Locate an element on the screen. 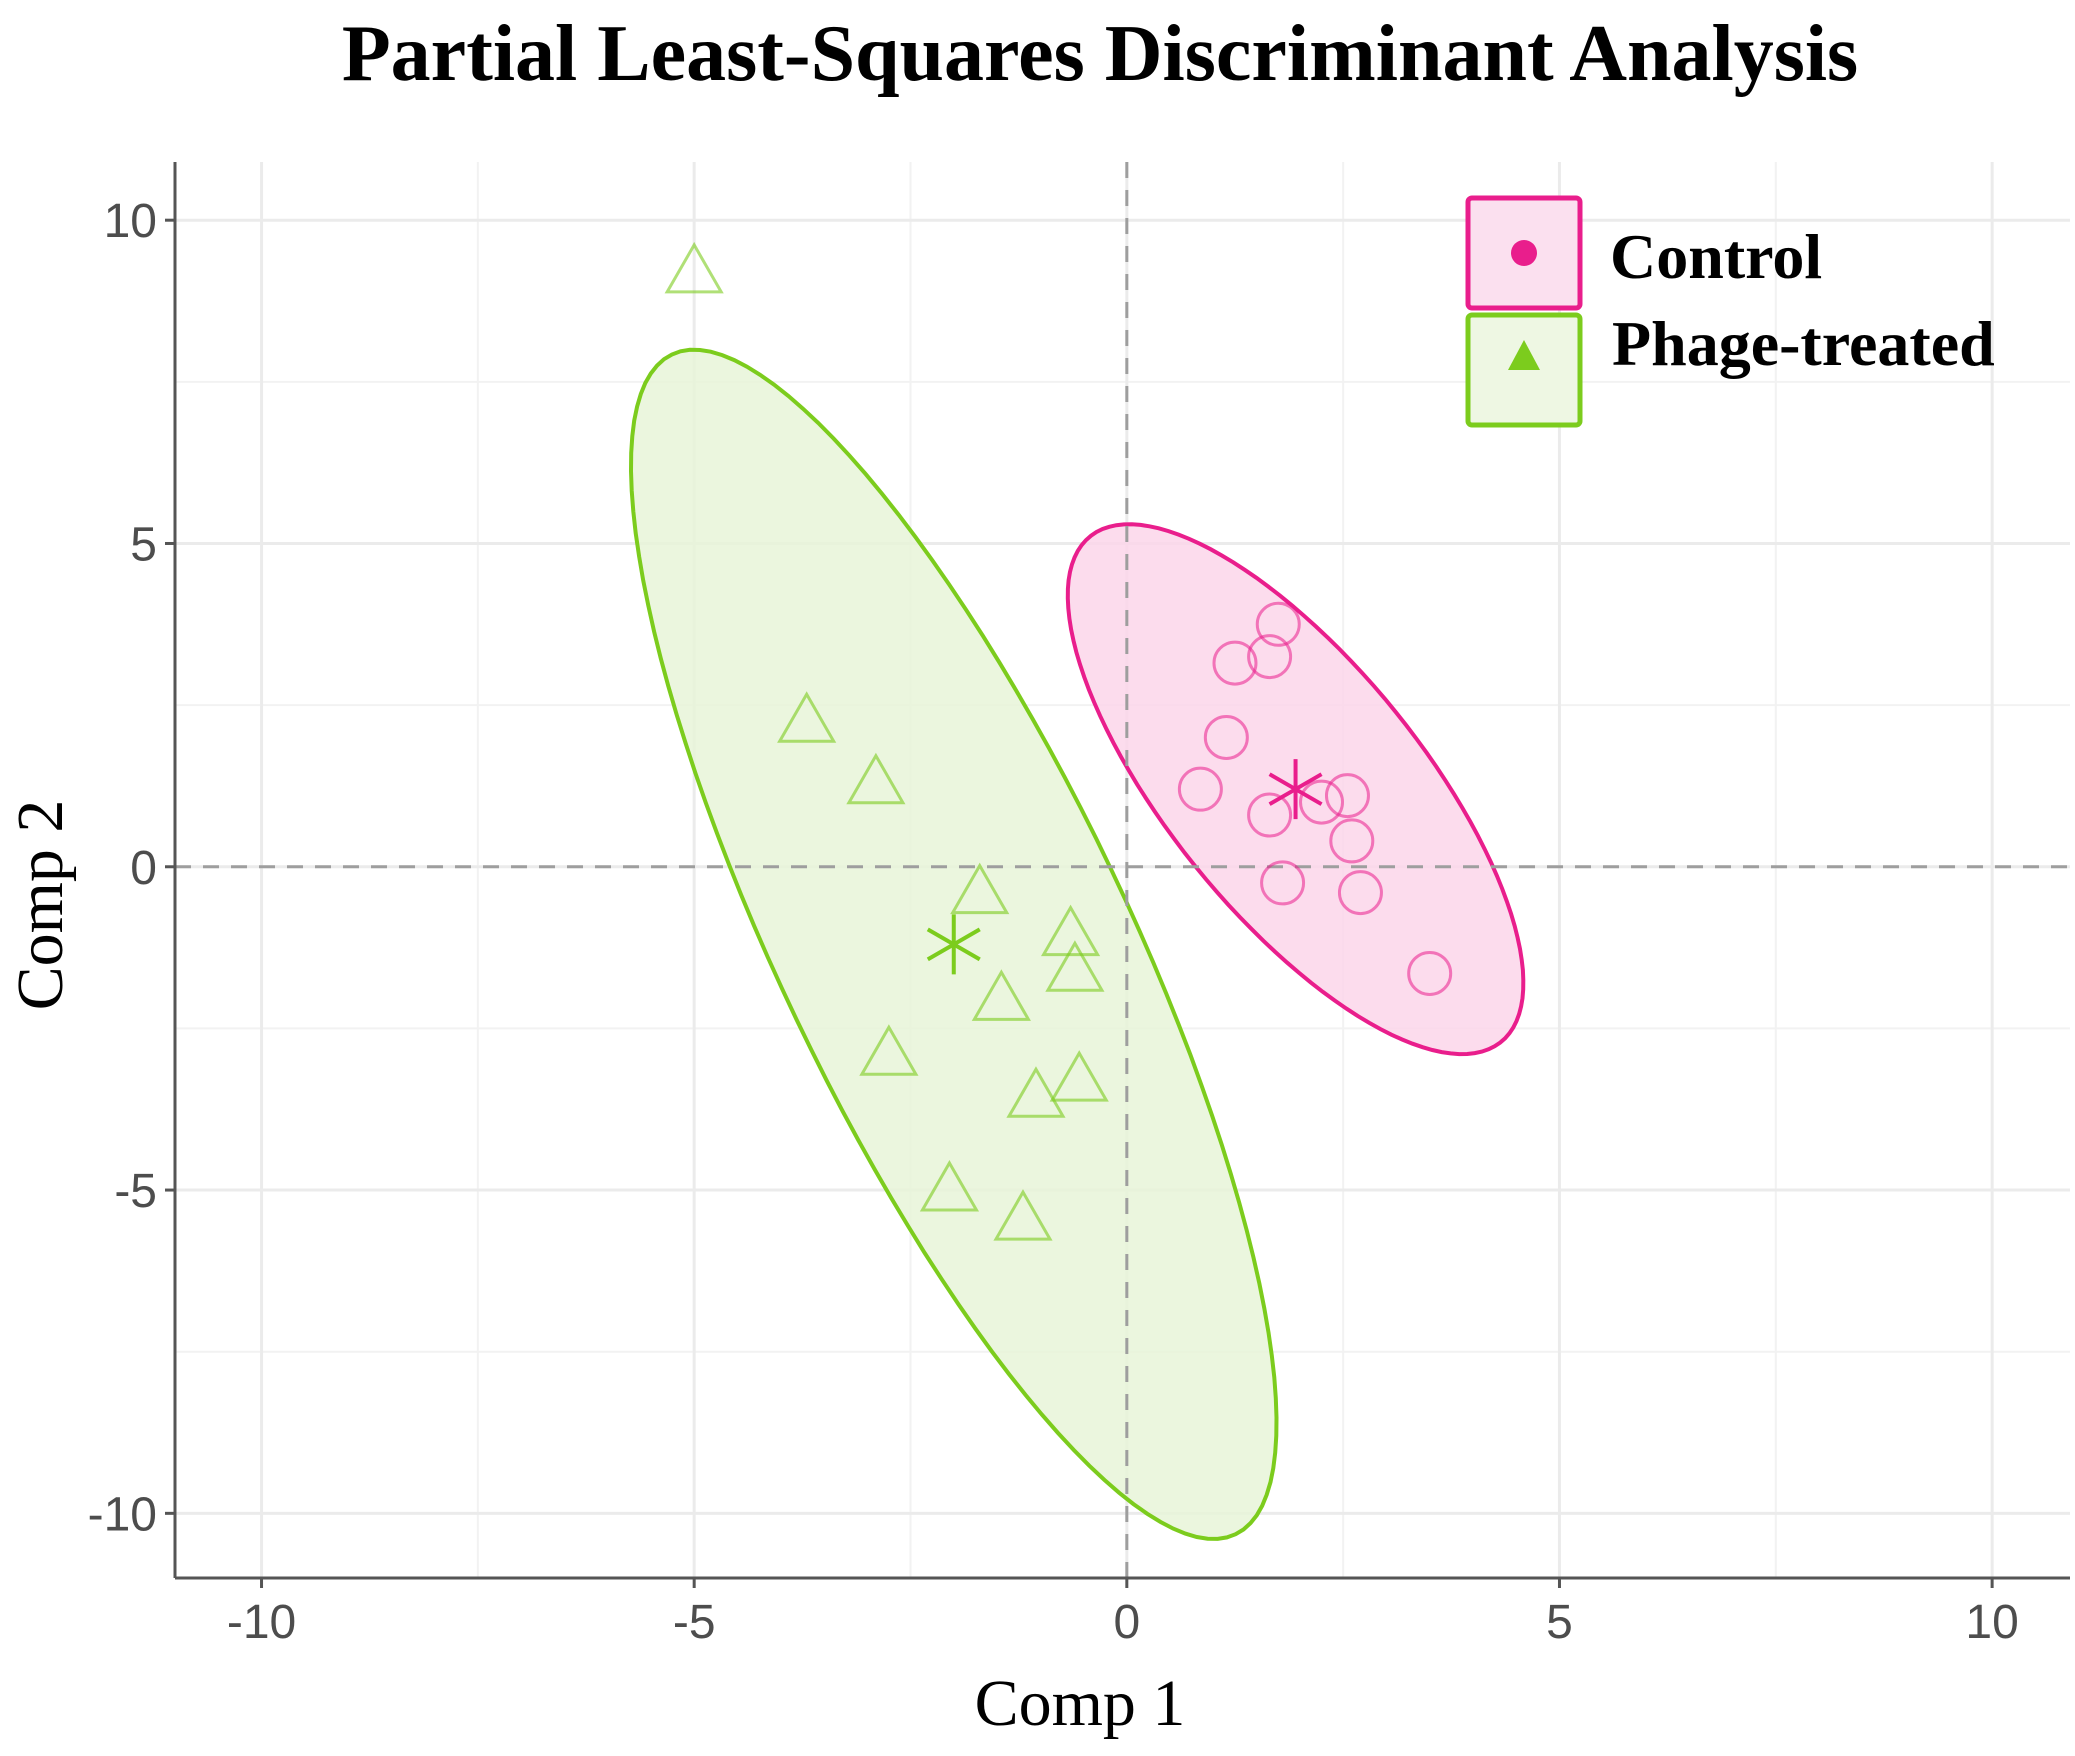 Image resolution: width=2075 pixels, height=1756 pixels. x-tick-label: -10 is located at coordinates (261, 1622).